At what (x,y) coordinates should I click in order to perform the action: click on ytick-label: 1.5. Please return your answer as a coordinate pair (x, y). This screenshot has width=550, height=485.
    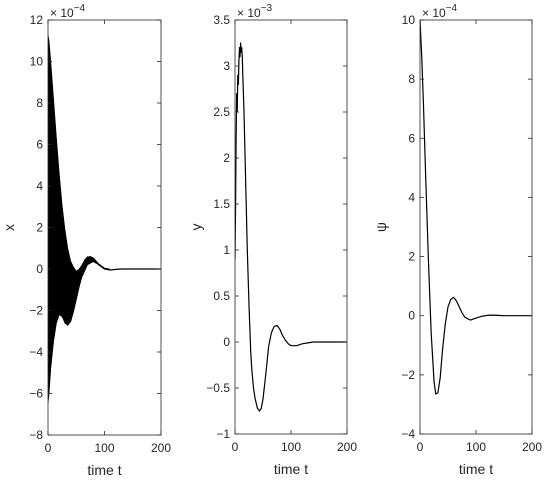
    Looking at the image, I should click on (221, 204).